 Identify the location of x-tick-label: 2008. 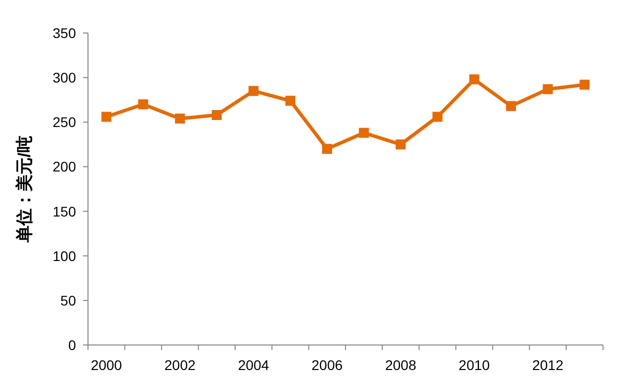
(400, 365).